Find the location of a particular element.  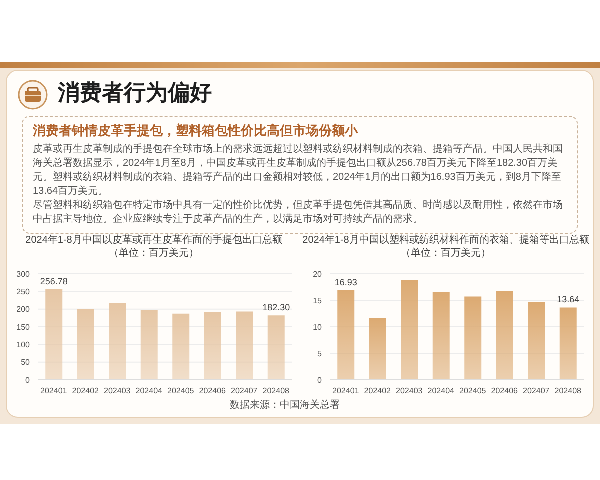

chart-title: 2024年1-8月中国以皮革或再生皮革作面的手提包出口总额 is located at coordinates (154, 240).